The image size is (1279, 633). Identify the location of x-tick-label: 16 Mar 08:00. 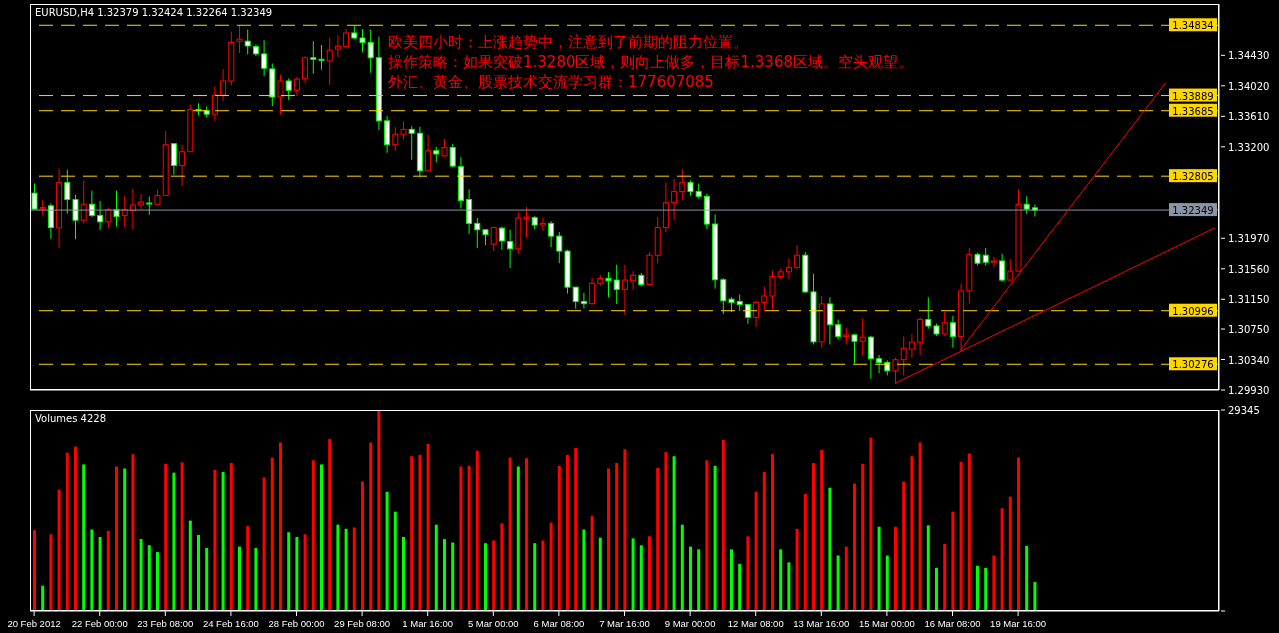
(952, 623).